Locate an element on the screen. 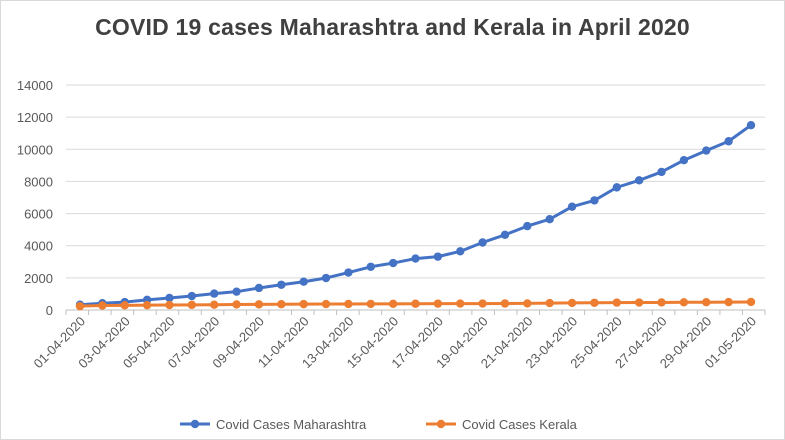 This screenshot has height=440, width=785. legend-marker-covid-cases-maharashtra is located at coordinates (195, 424).